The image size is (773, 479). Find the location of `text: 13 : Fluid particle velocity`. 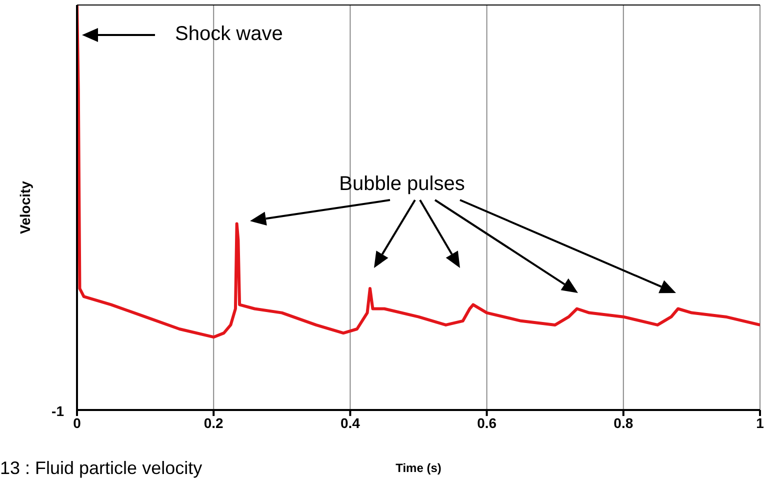

text: 13 : Fluid particle velocity is located at coordinates (101, 468).